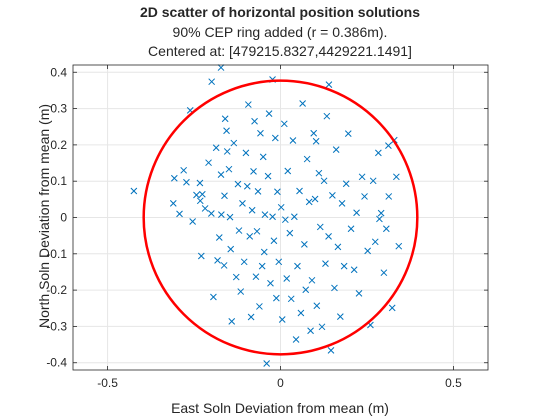 The image size is (560, 420). Describe the element at coordinates (44, 216) in the screenshot. I see `y-axis-label: North Soln Deviation from mean (m)` at that location.